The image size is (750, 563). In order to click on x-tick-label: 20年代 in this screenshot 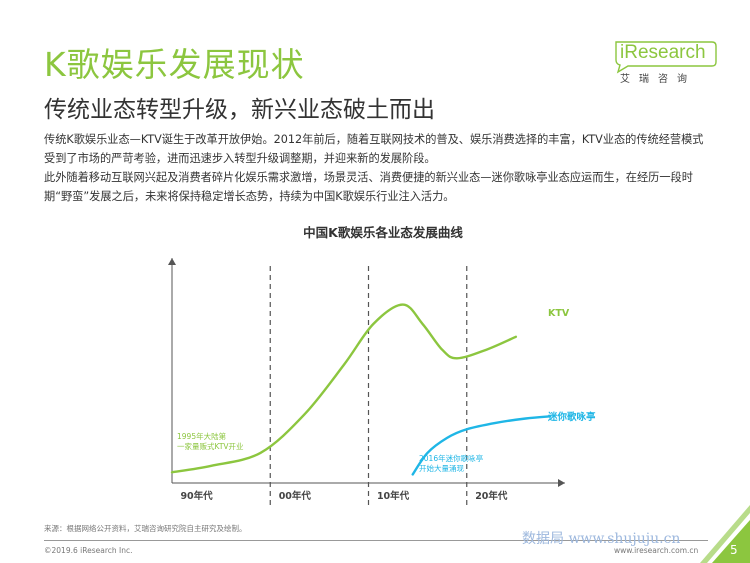, I will do `click(491, 496)`.